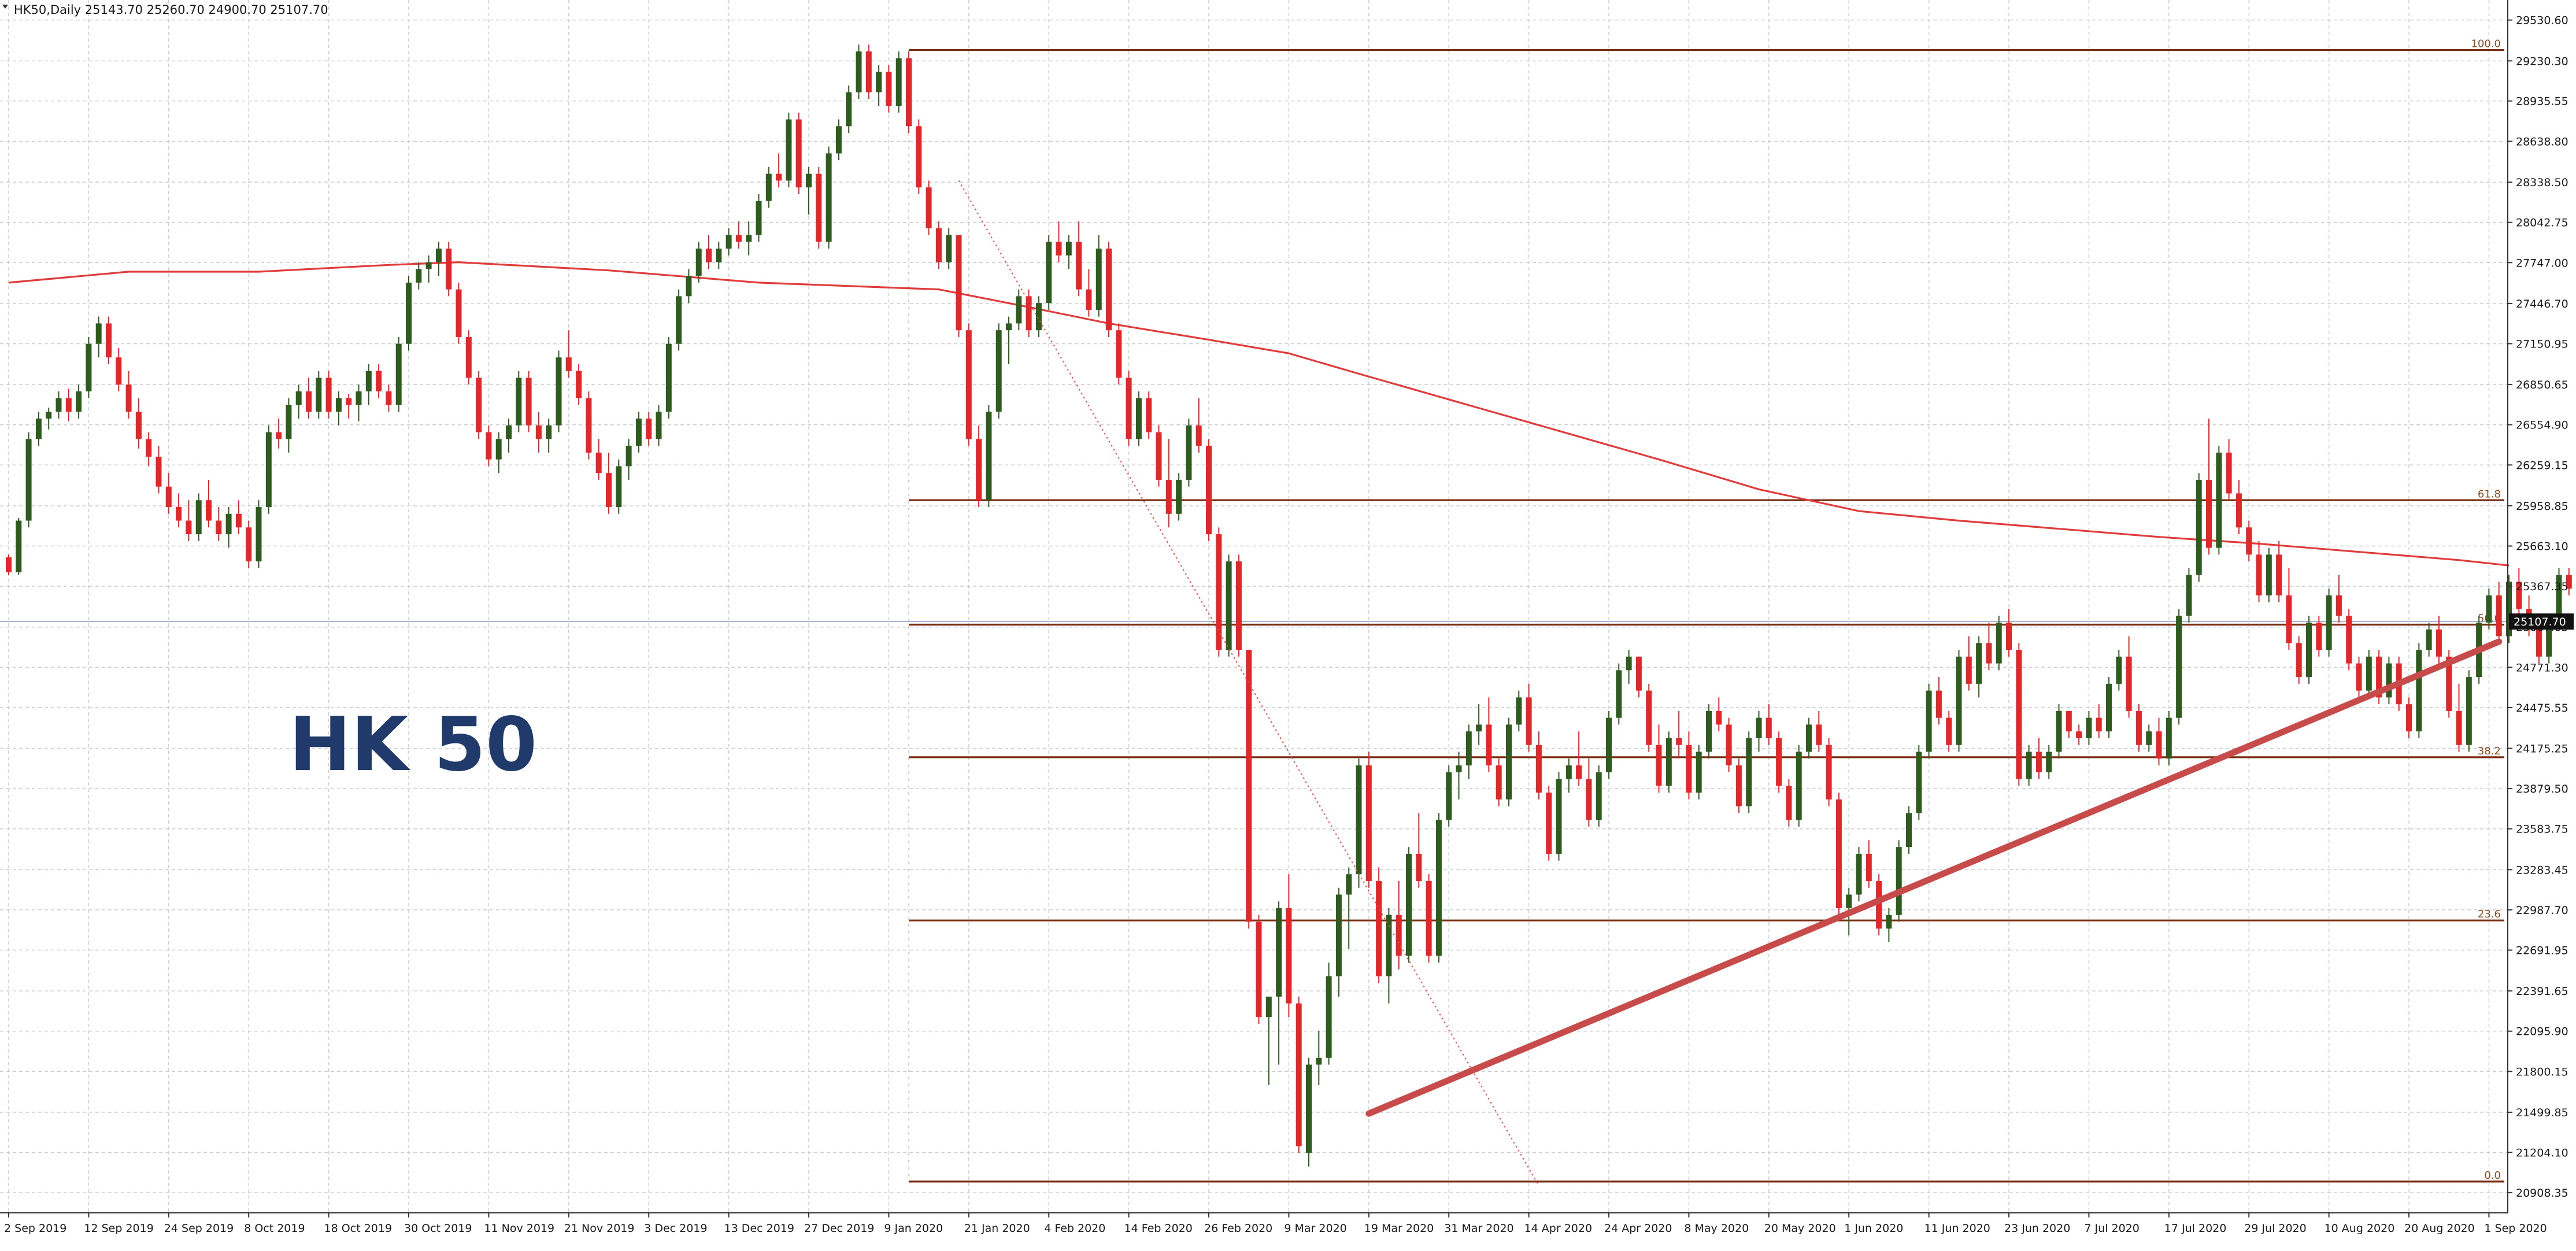 This screenshot has height=1251, width=2576. I want to click on x-tick-label: 31 Mar 2020, so click(1478, 1228).